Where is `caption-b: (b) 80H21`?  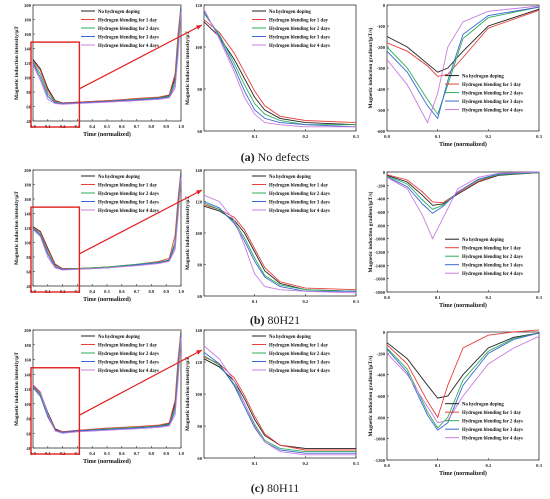
caption-b: (b) 80H21 is located at coordinates (275, 320).